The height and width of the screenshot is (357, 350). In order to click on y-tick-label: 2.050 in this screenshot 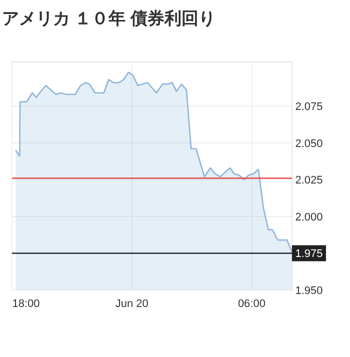, I will do `click(309, 144)`.